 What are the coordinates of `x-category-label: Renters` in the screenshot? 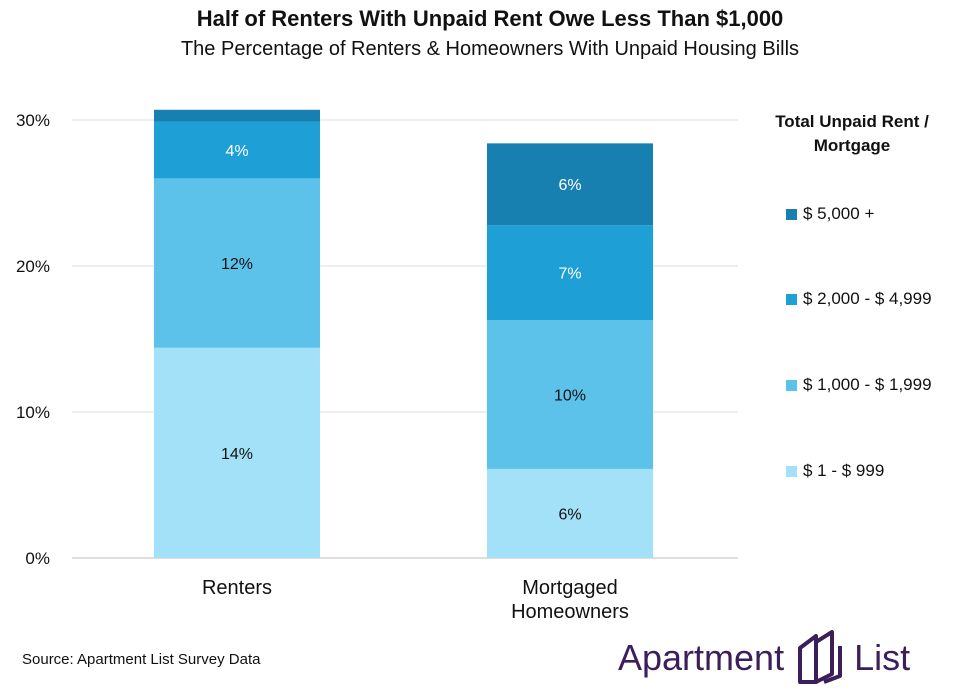 It's located at (237, 588).